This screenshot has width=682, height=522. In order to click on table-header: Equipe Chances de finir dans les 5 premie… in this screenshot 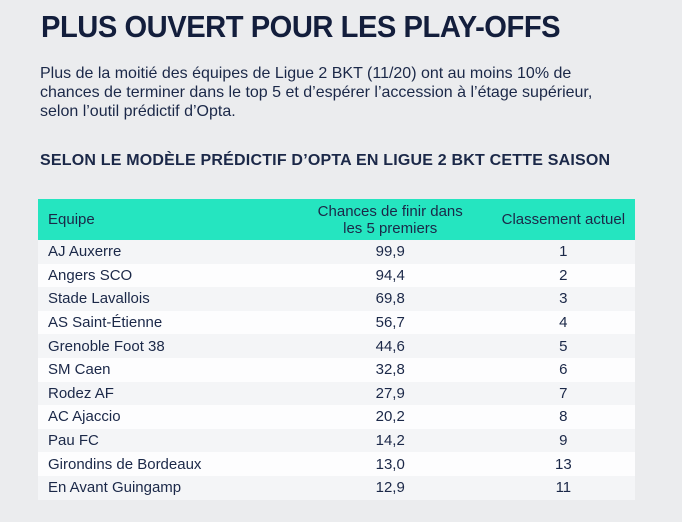, I will do `click(336, 219)`.